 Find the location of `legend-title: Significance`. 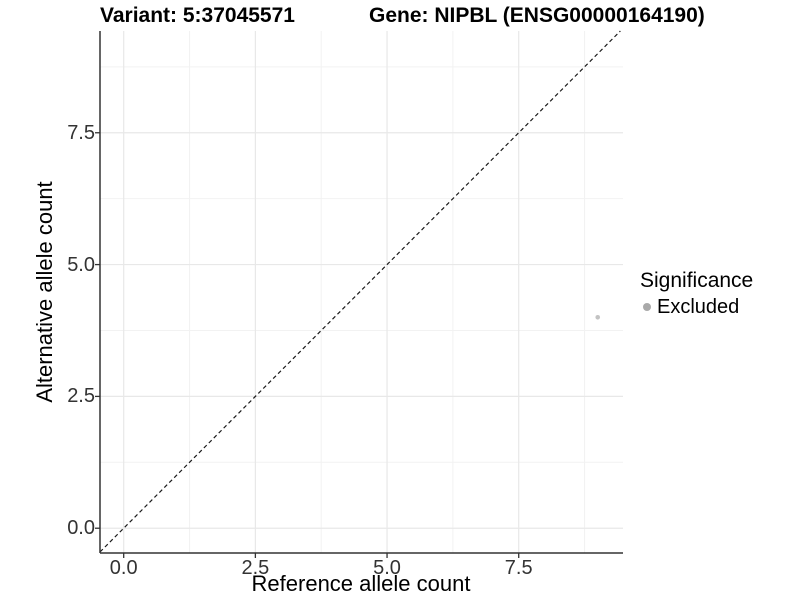

legend-title: Significance is located at coordinates (697, 280).